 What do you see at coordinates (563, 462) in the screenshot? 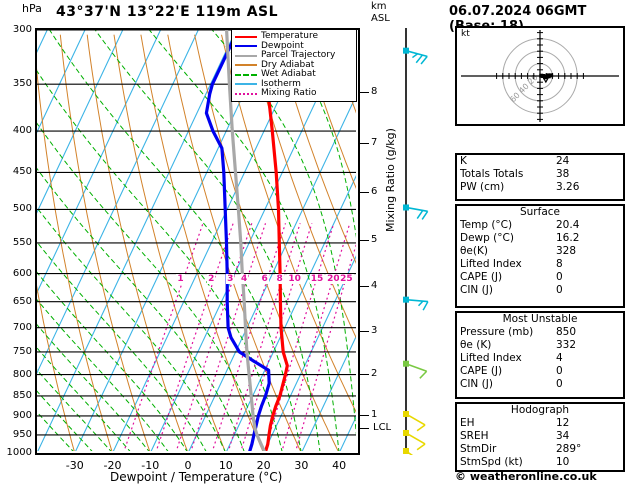
I see `data-row-value: 10` at bounding box center [563, 462].